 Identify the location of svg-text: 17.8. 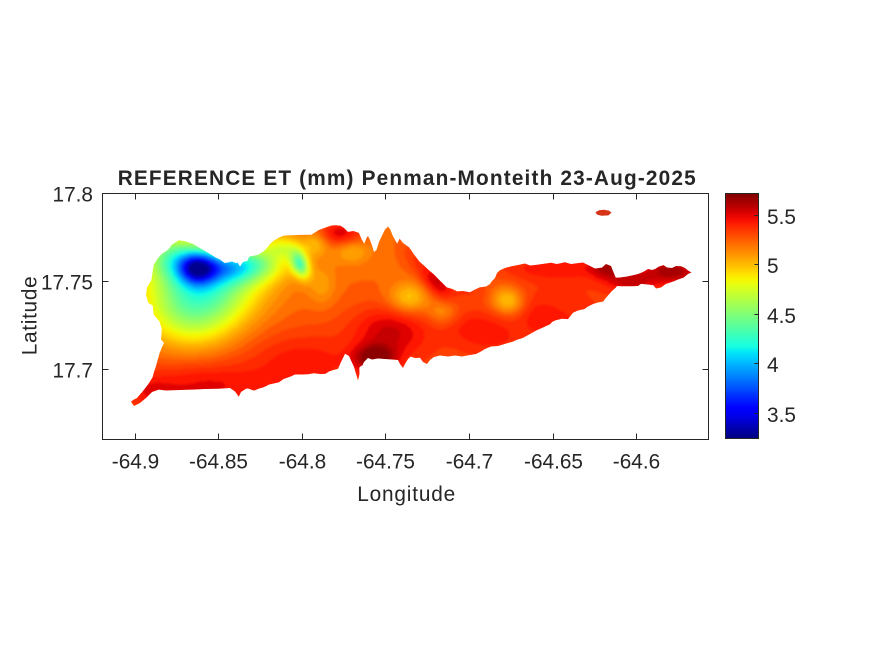
(73, 195).